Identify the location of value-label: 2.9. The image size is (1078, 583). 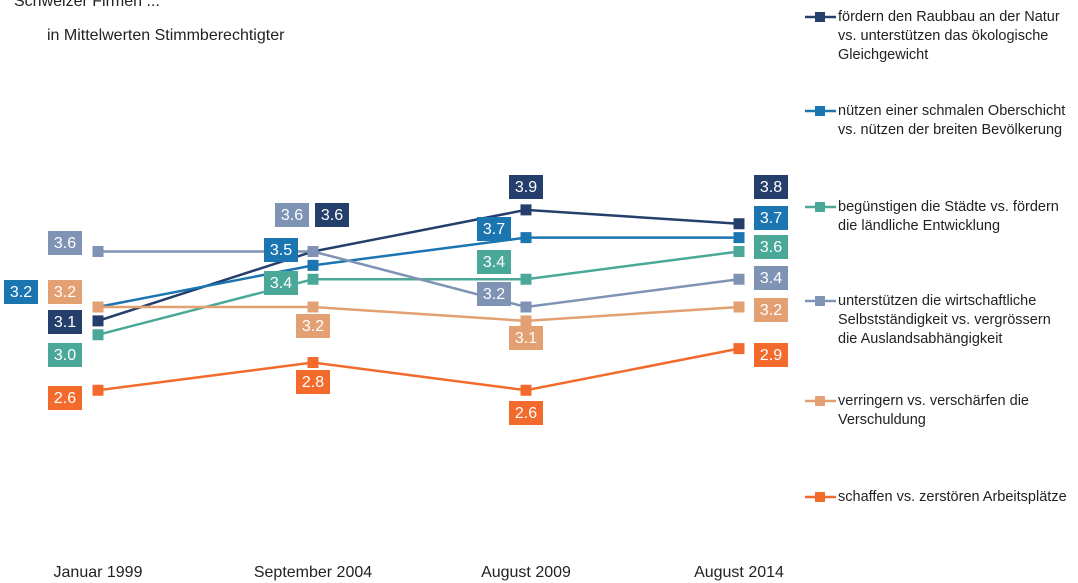
(771, 355).